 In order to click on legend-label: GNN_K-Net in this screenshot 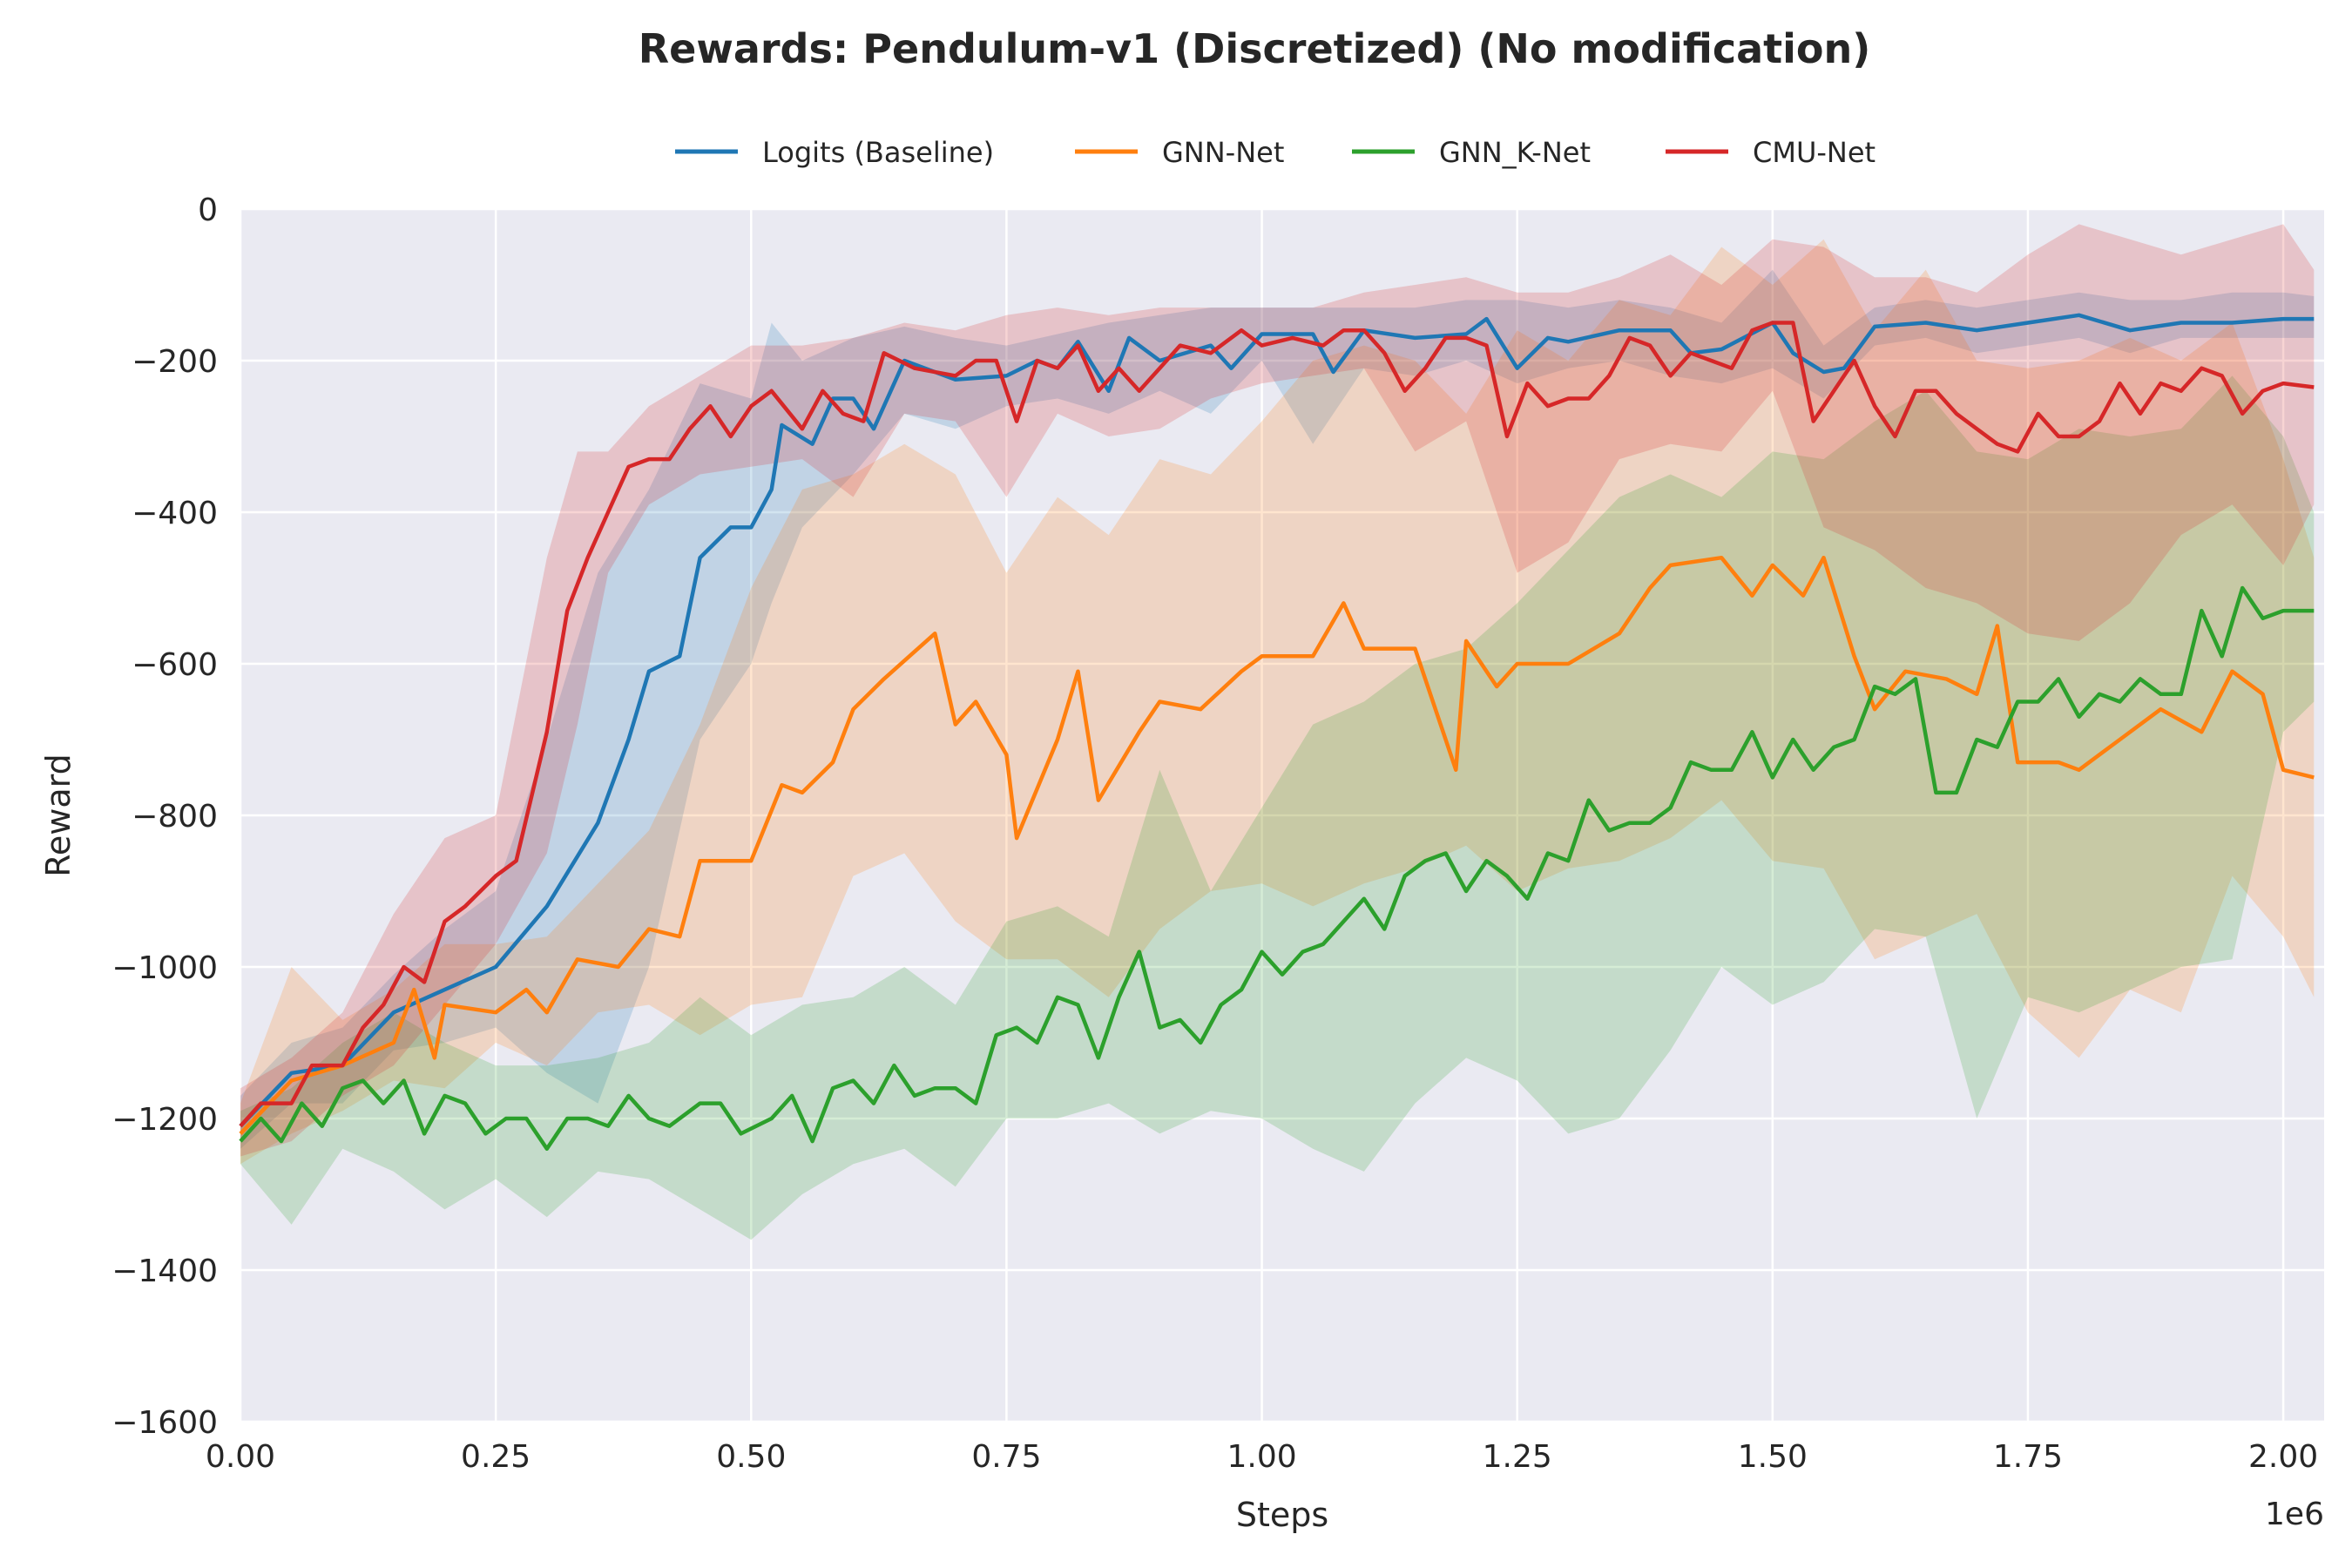, I will do `click(1515, 152)`.